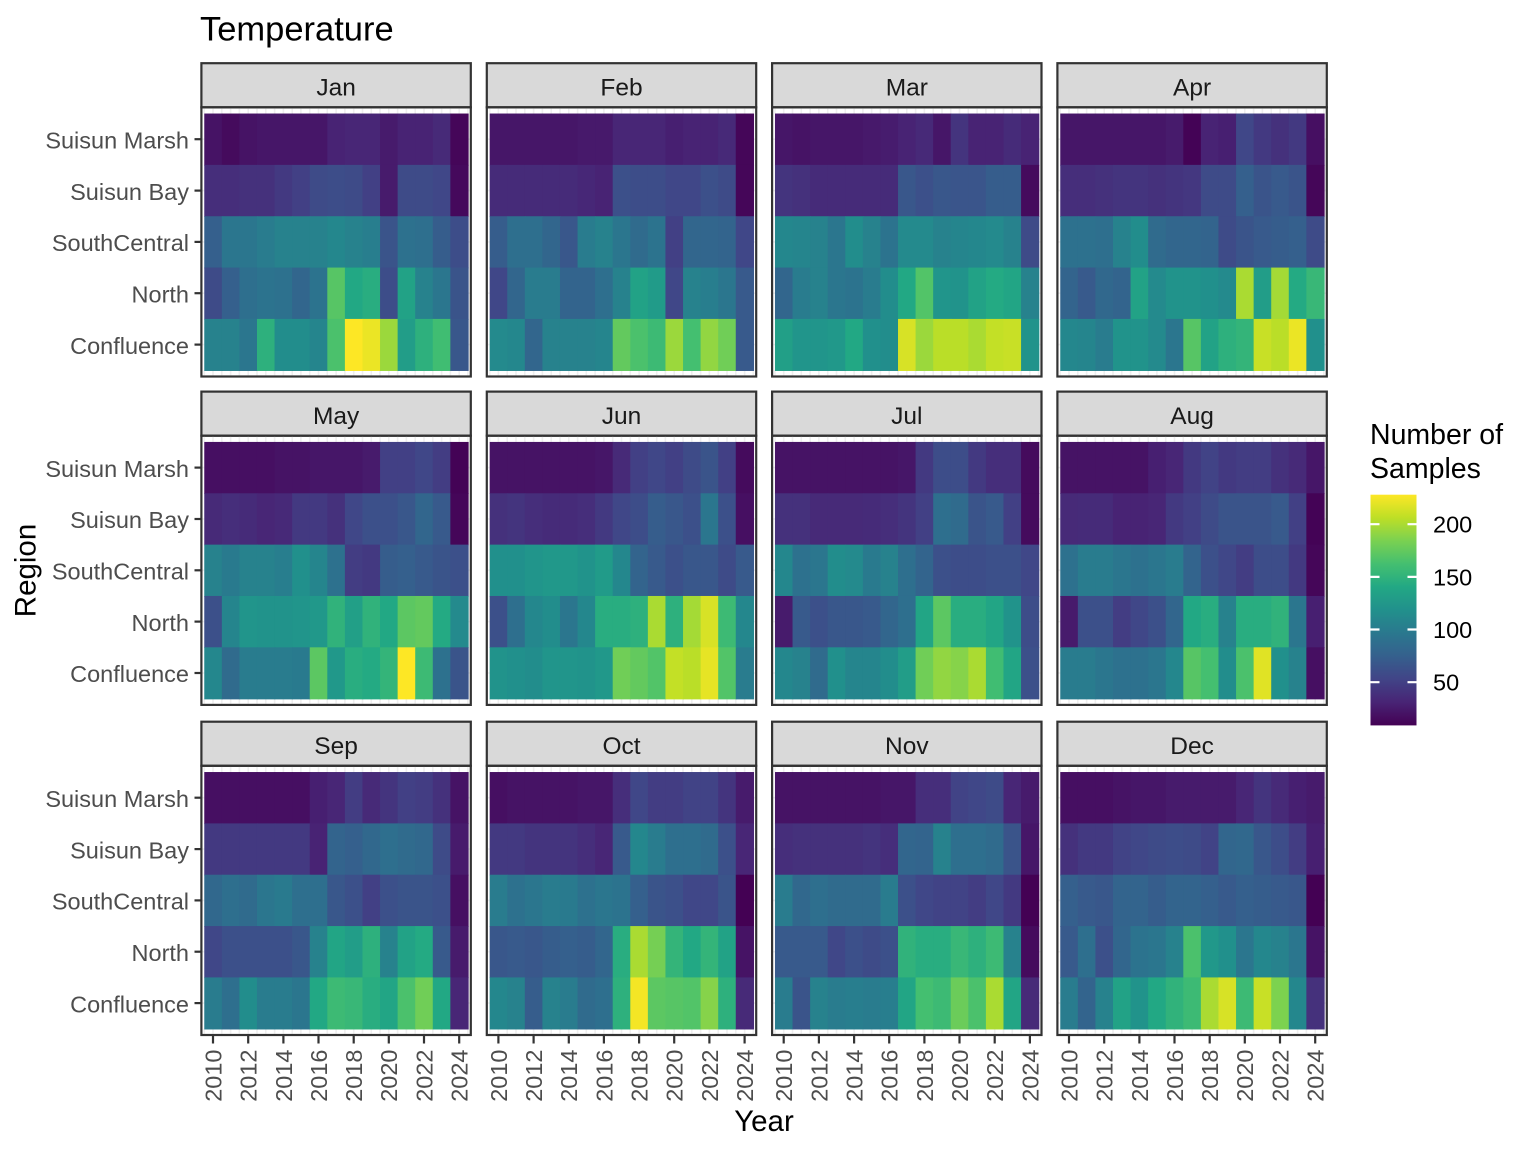 This screenshot has height=1152, width=1536. I want to click on svg-text: Nov, so click(907, 746).